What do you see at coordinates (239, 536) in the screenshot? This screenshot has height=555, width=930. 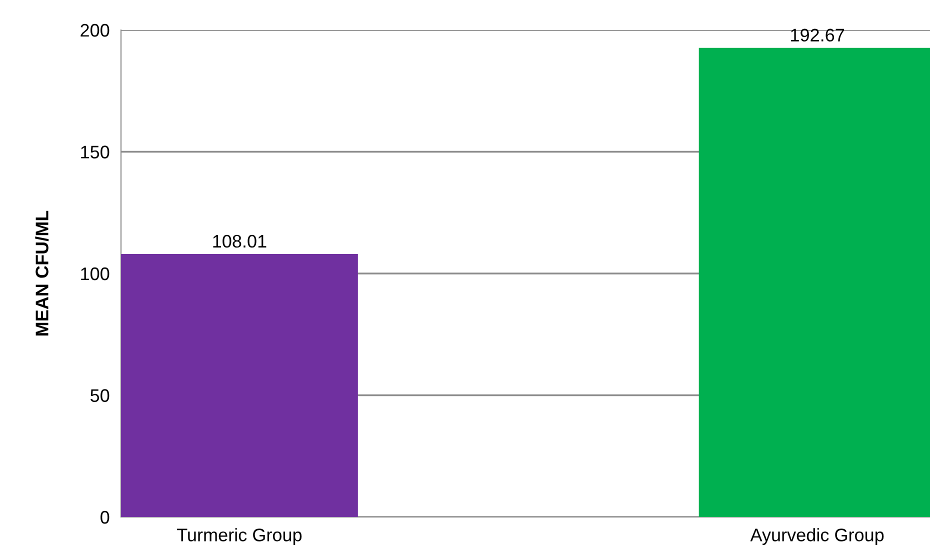 I see `x-tick-label: Turmeric Group` at bounding box center [239, 536].